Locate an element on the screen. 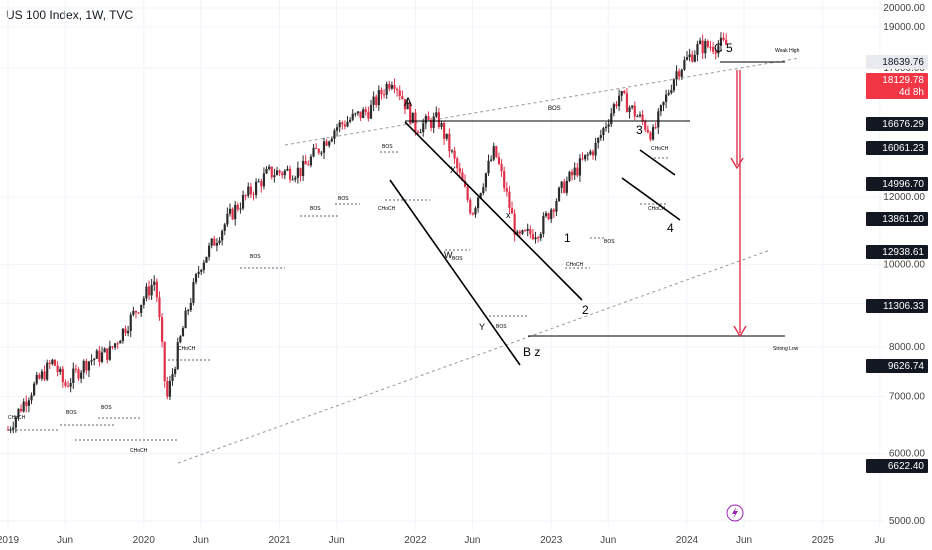  price-box-label: 16061.23 is located at coordinates (903, 148).